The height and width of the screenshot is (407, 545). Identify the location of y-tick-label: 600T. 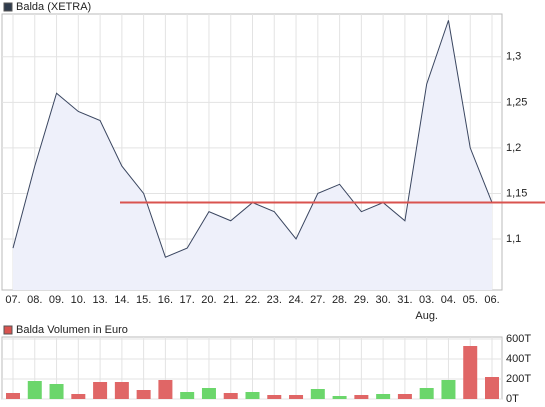
(518, 339).